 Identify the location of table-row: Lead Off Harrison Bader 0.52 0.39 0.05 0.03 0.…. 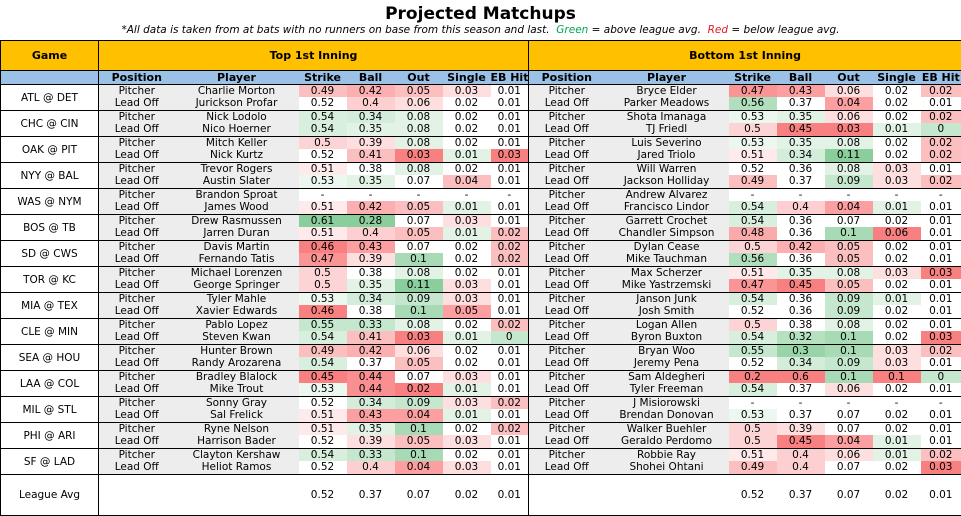
(481, 442).